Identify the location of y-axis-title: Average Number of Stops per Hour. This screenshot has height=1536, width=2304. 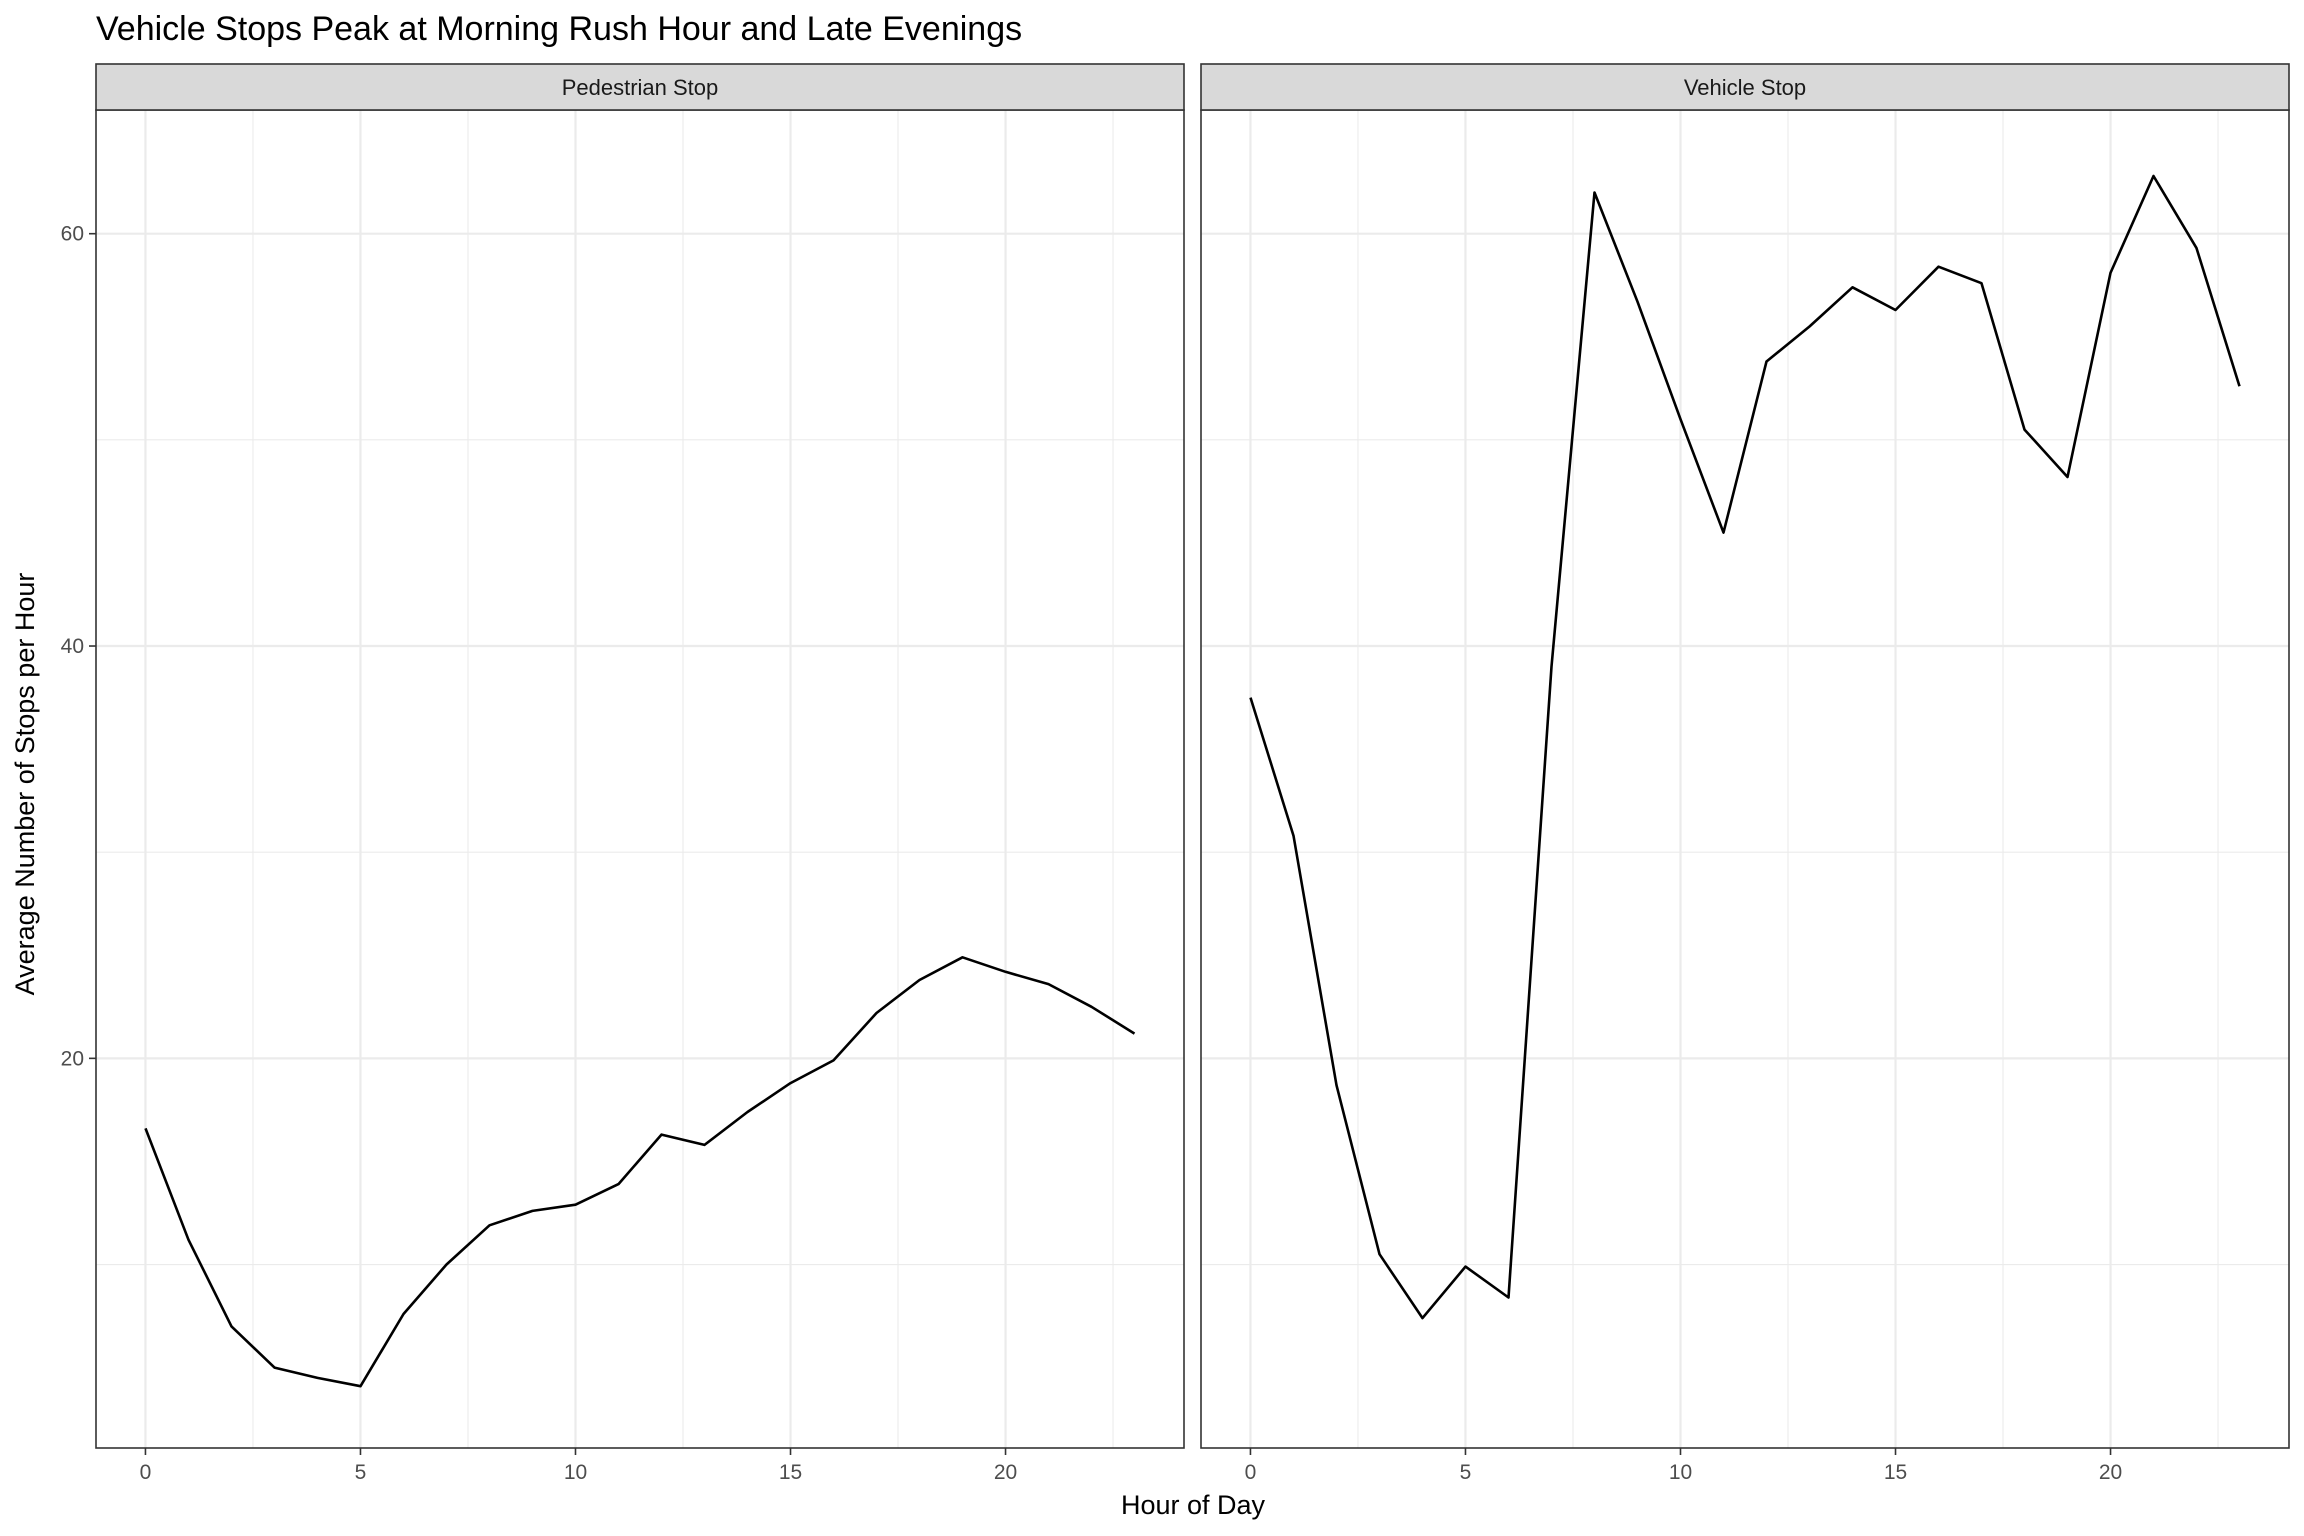
(25, 784).